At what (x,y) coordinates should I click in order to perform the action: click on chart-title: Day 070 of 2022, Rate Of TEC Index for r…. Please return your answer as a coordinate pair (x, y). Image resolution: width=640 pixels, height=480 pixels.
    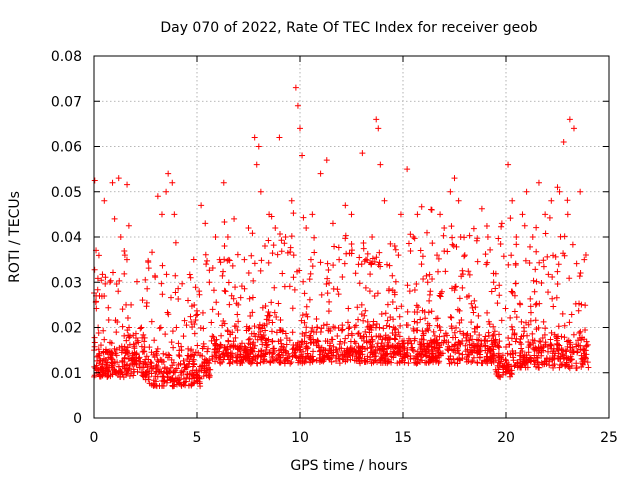
    Looking at the image, I should click on (348, 28).